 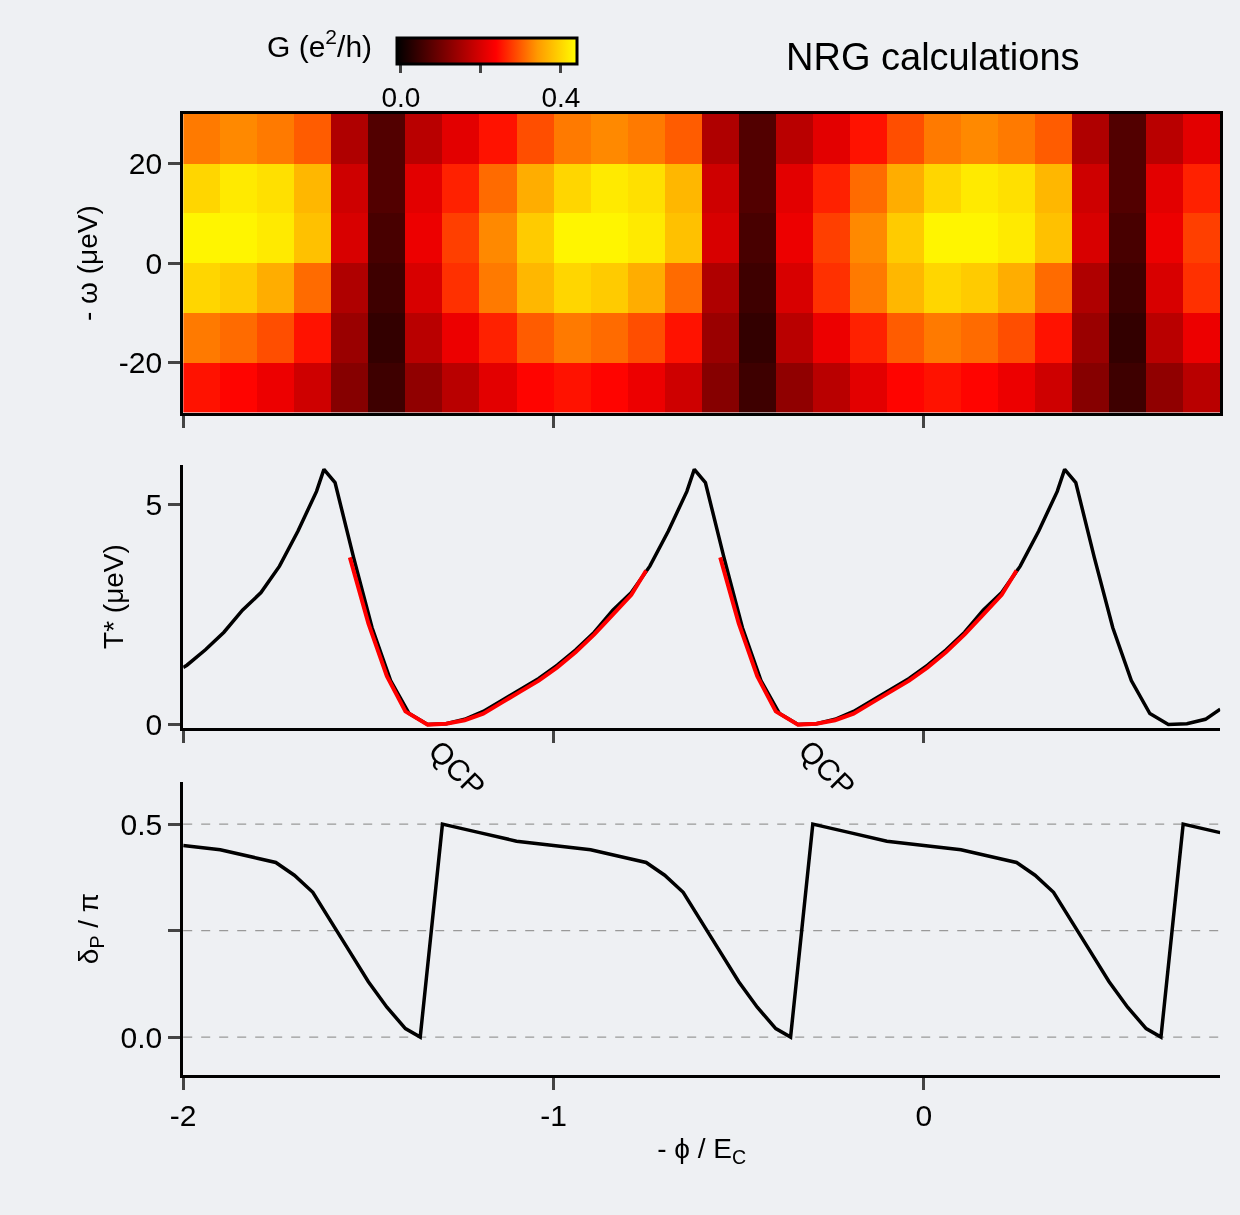 What do you see at coordinates (114, 596) in the screenshot?
I see `y-axis-title: T* (μeV)` at bounding box center [114, 596].